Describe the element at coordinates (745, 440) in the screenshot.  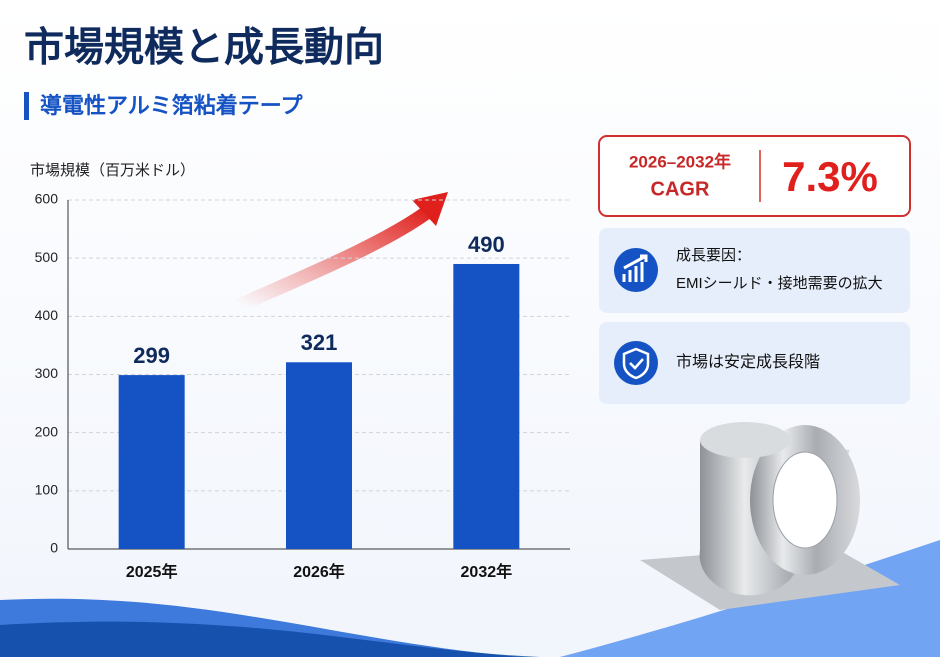
I see `tape-top` at that location.